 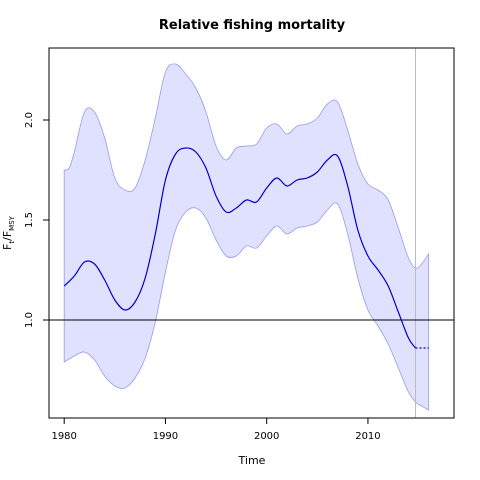 I want to click on x-tick-label: 1990, so click(x=165, y=436).